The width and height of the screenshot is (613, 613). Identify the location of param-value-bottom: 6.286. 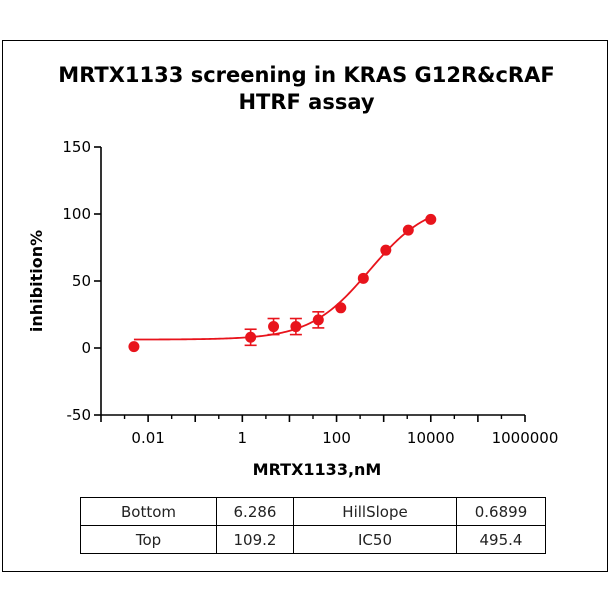
(255, 511).